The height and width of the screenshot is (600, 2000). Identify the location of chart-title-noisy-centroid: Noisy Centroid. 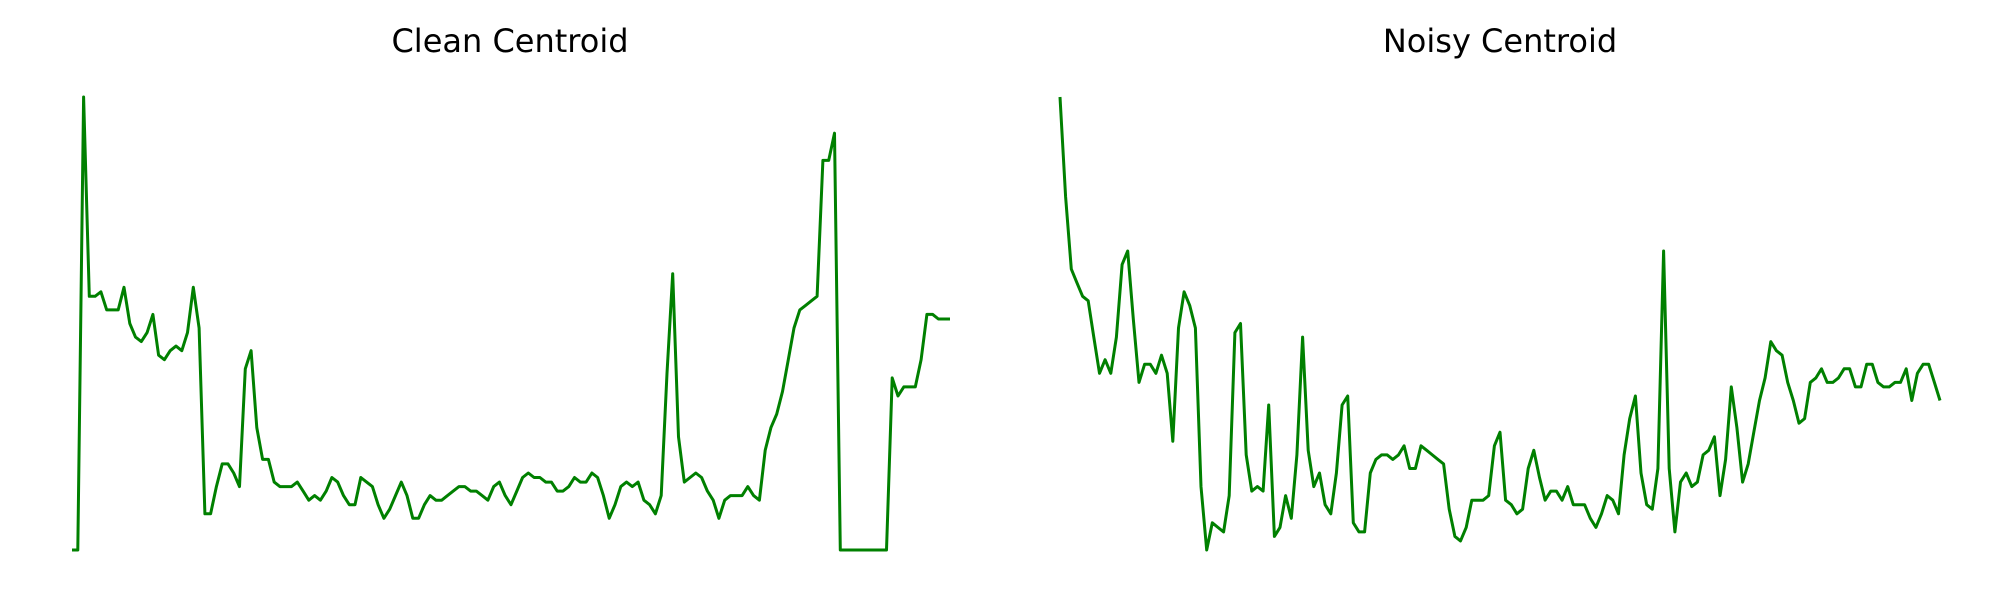
(1500, 41).